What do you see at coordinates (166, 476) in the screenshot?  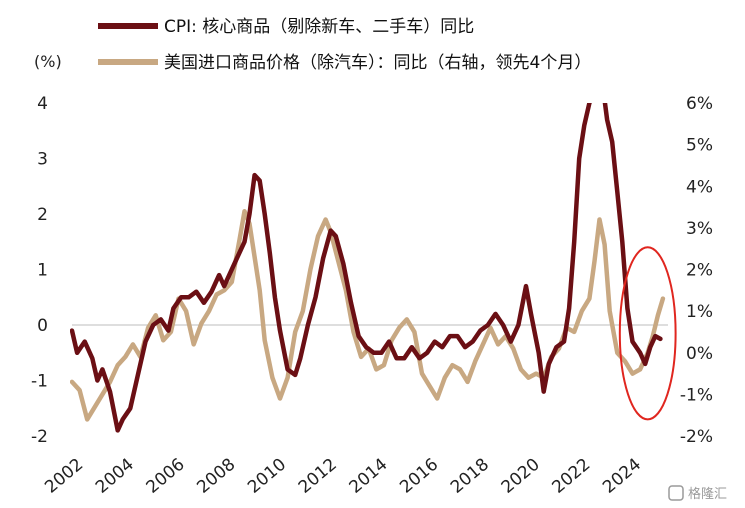 I see `x-tick-label: 2006` at bounding box center [166, 476].